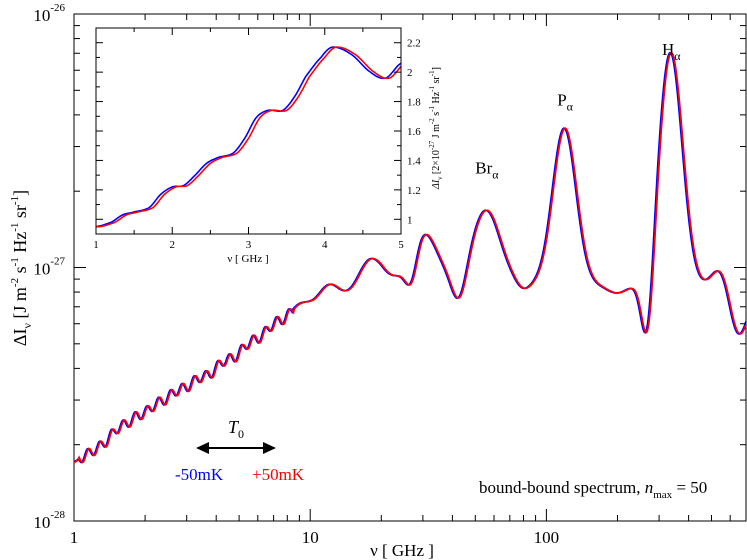 The image size is (747, 560). Describe the element at coordinates (414, 161) in the screenshot. I see `inset-y-tick-label: 1.4` at that location.